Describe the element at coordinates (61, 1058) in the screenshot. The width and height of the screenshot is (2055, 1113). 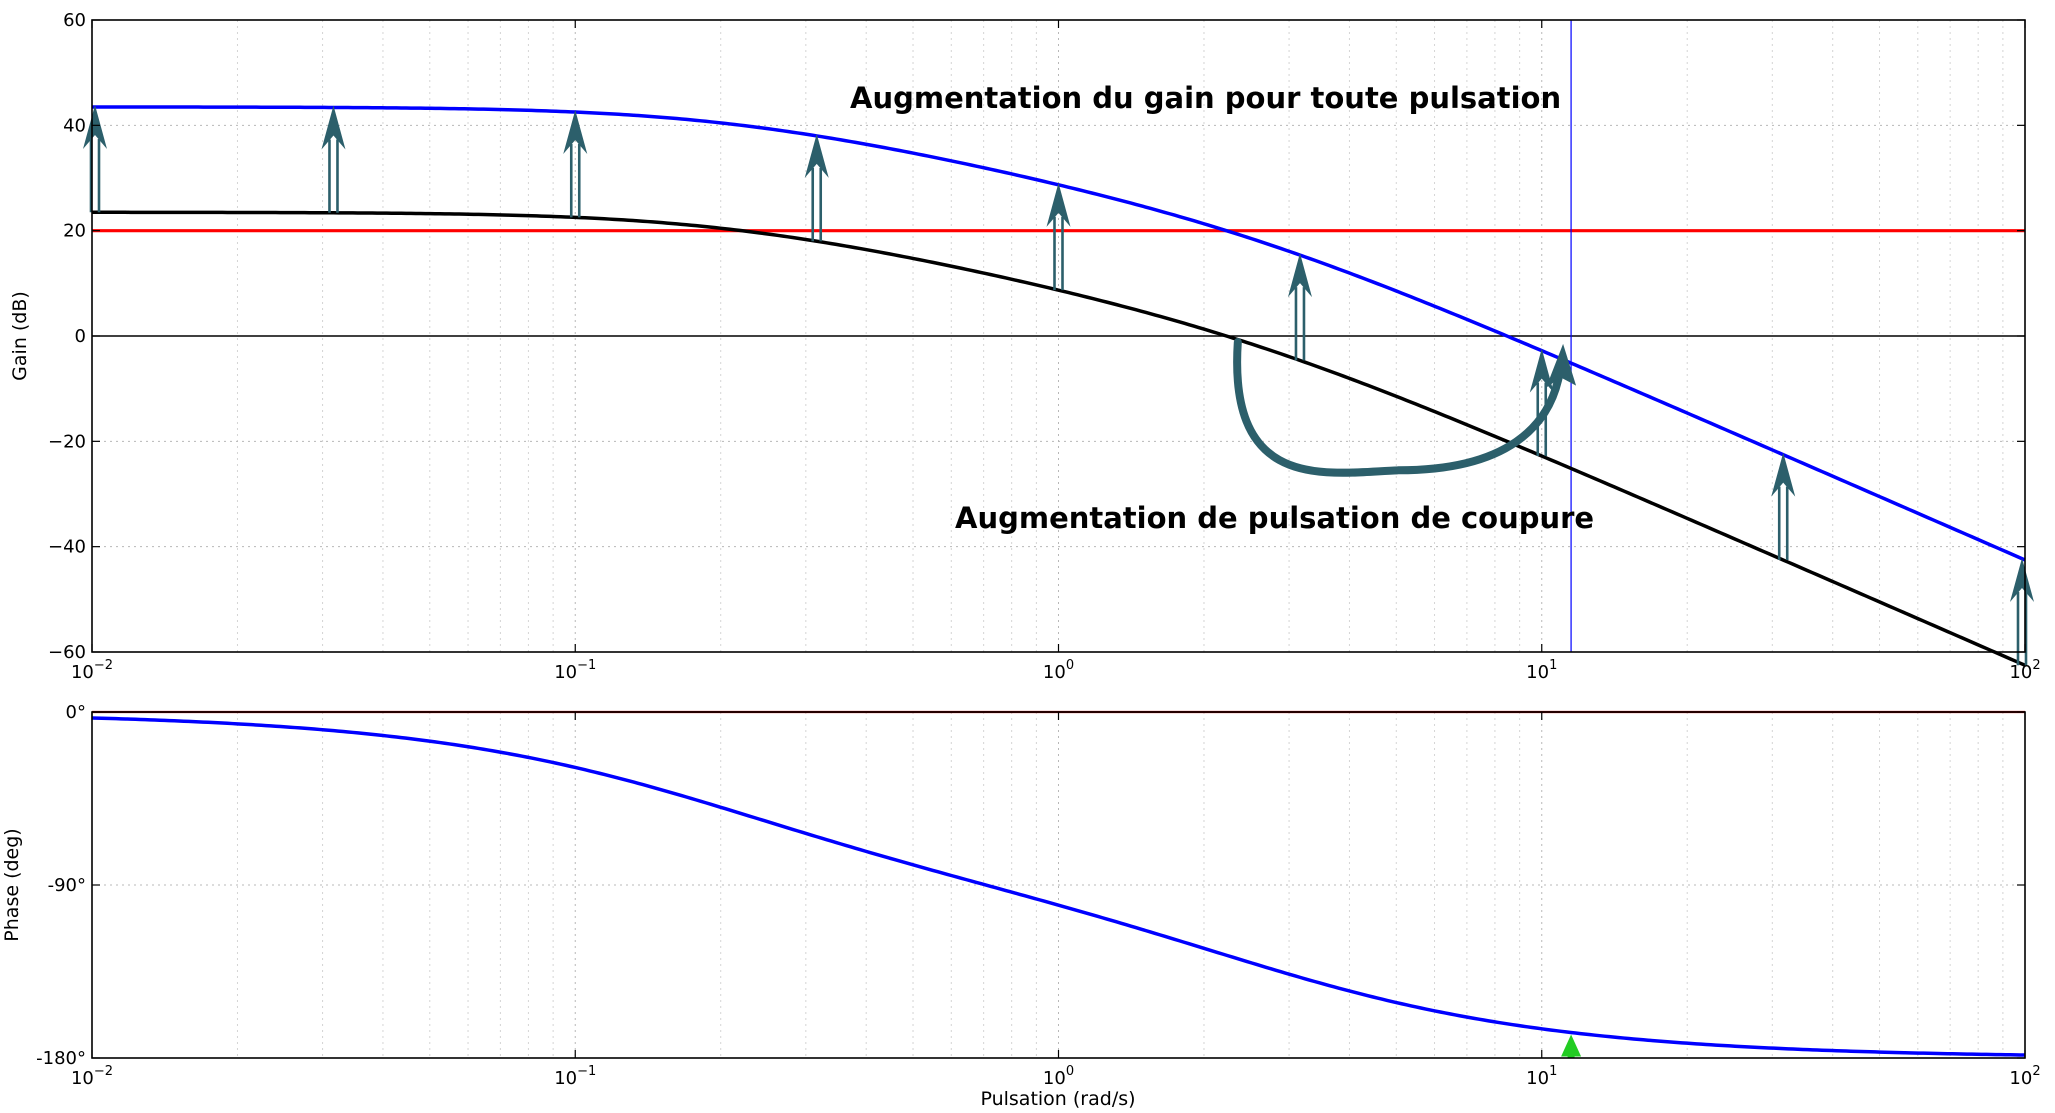
I see `y-tick-label: -180°` at that location.